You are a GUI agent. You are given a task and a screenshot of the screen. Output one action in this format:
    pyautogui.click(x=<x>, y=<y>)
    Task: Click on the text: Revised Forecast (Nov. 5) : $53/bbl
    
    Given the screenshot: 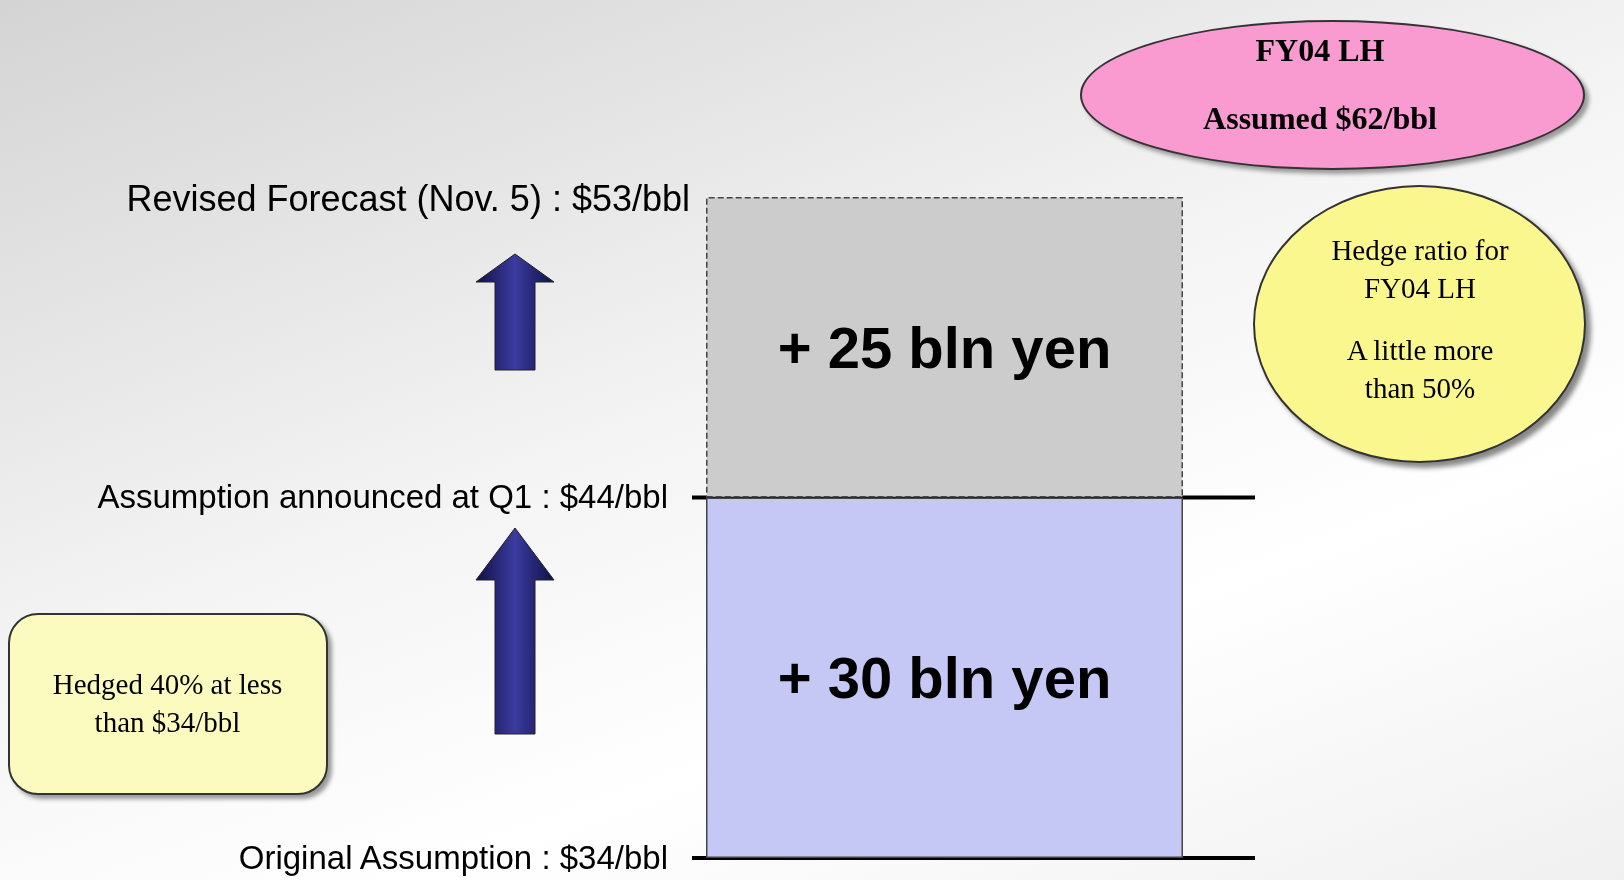 What is the action you would take?
    pyautogui.click(x=407, y=199)
    